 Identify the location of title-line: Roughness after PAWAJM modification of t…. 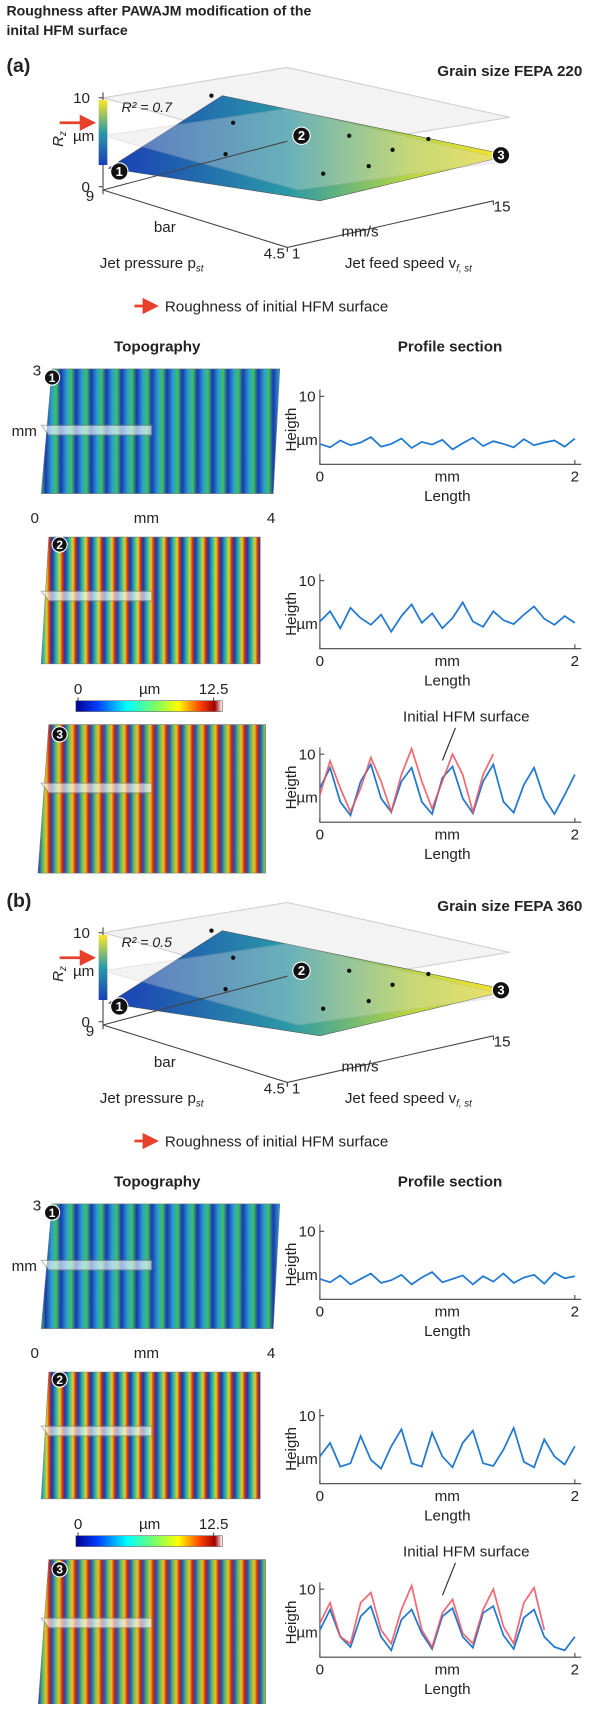
(159, 10).